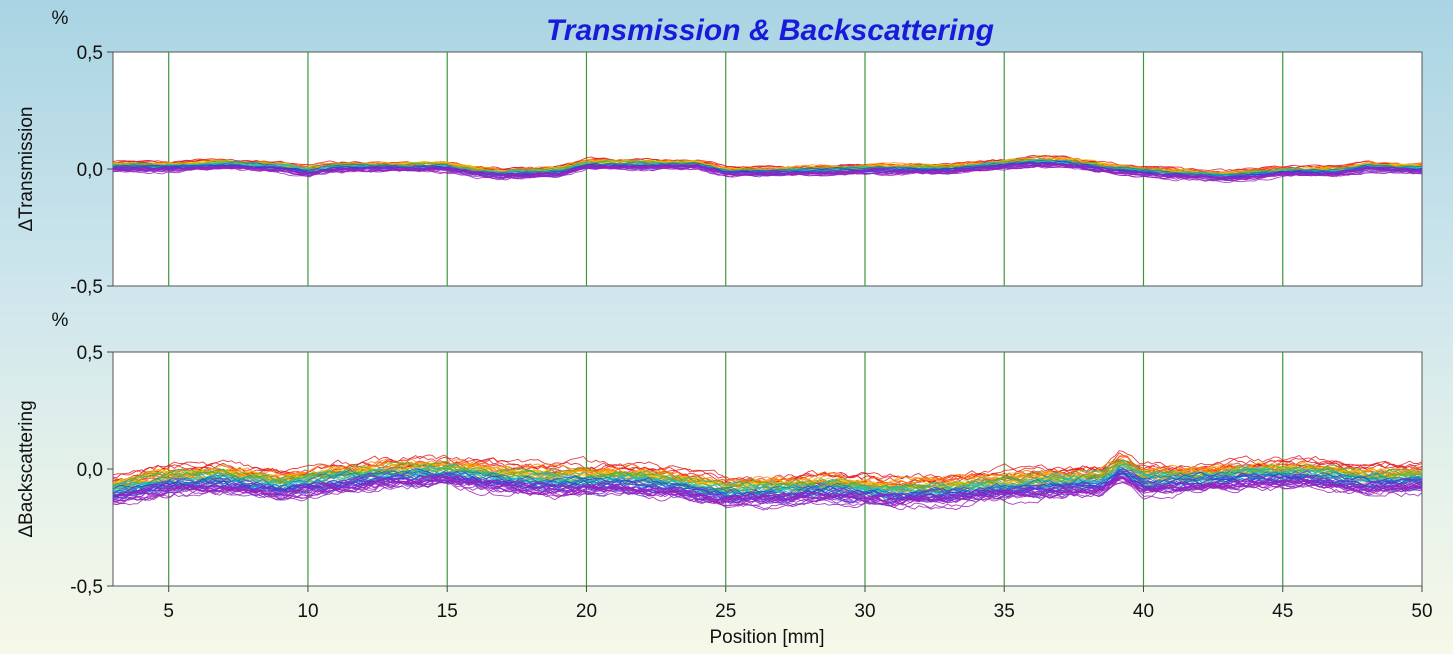  What do you see at coordinates (26, 169) in the screenshot?
I see `transmission-ylabel: ΔTransmission` at bounding box center [26, 169].